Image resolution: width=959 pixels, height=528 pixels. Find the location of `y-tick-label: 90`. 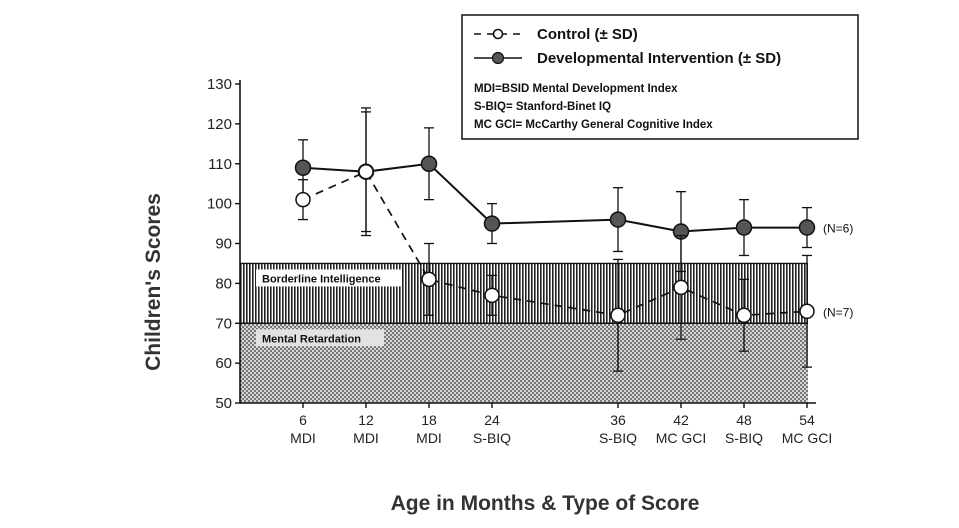

y-tick-label: 90 is located at coordinates (223, 244).